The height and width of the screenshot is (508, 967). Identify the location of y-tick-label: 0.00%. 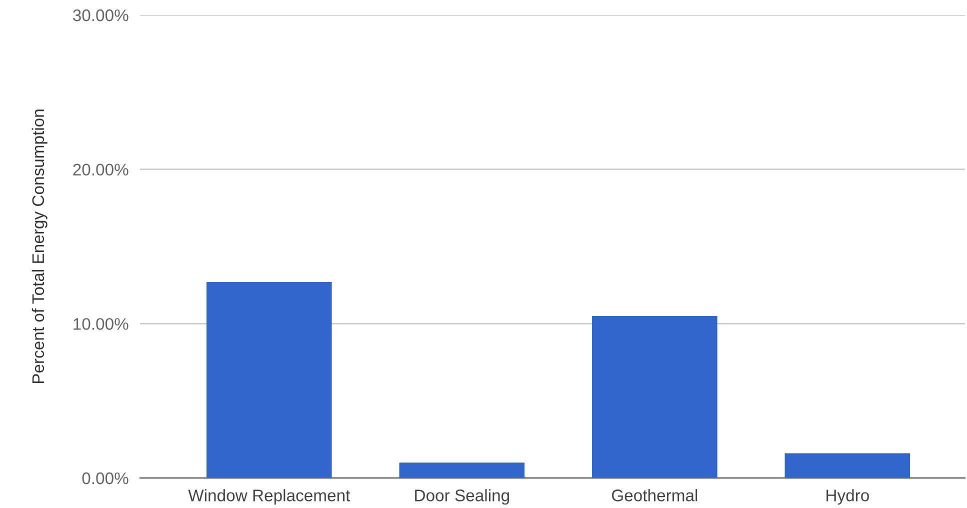
(105, 478).